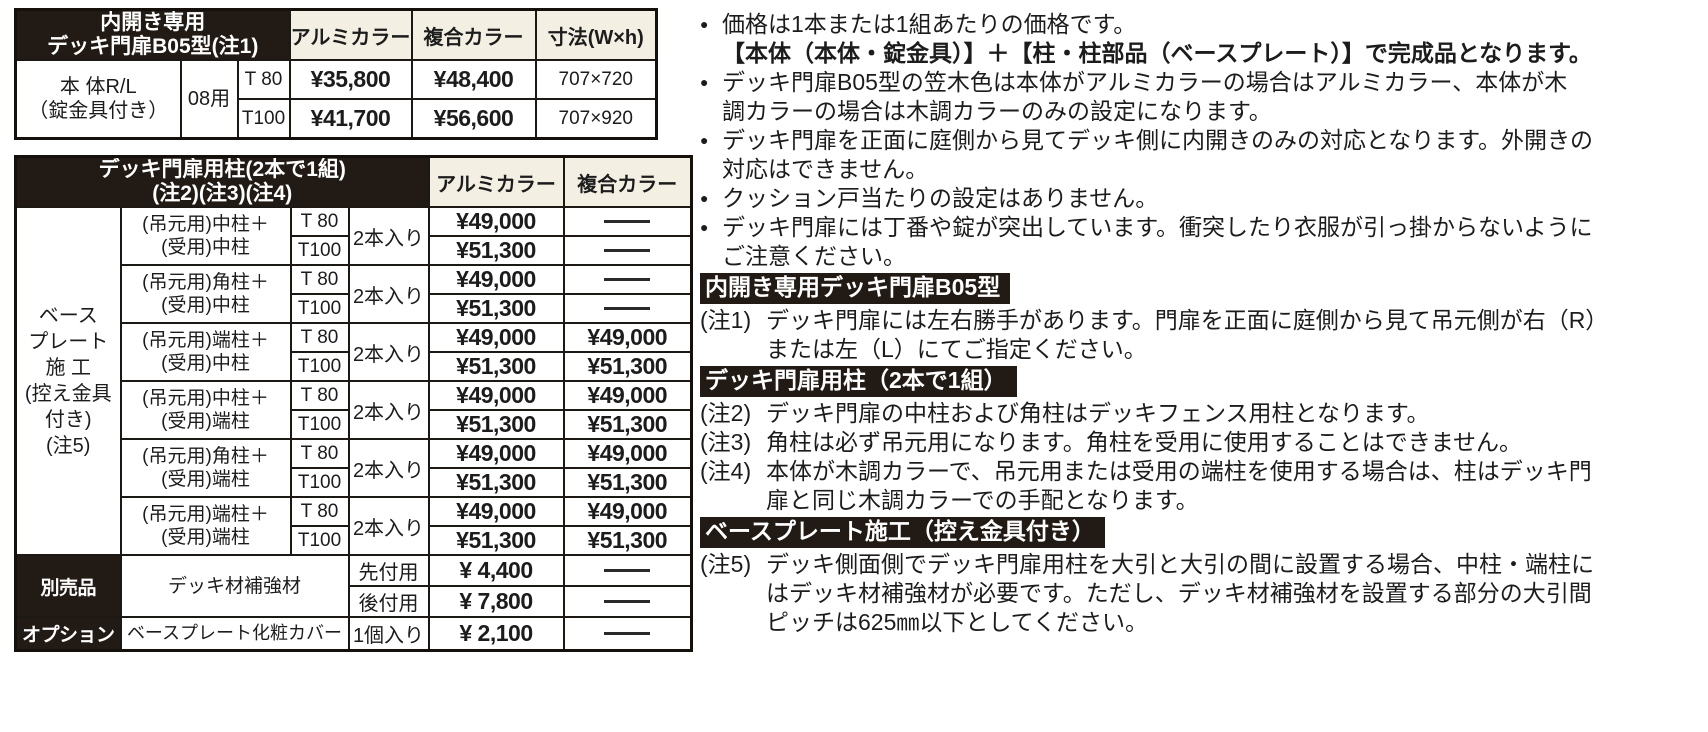 This screenshot has height=732, width=1708. What do you see at coordinates (98, 111) in the screenshot?
I see `cell-line: （錠金具付き）` at bounding box center [98, 111].